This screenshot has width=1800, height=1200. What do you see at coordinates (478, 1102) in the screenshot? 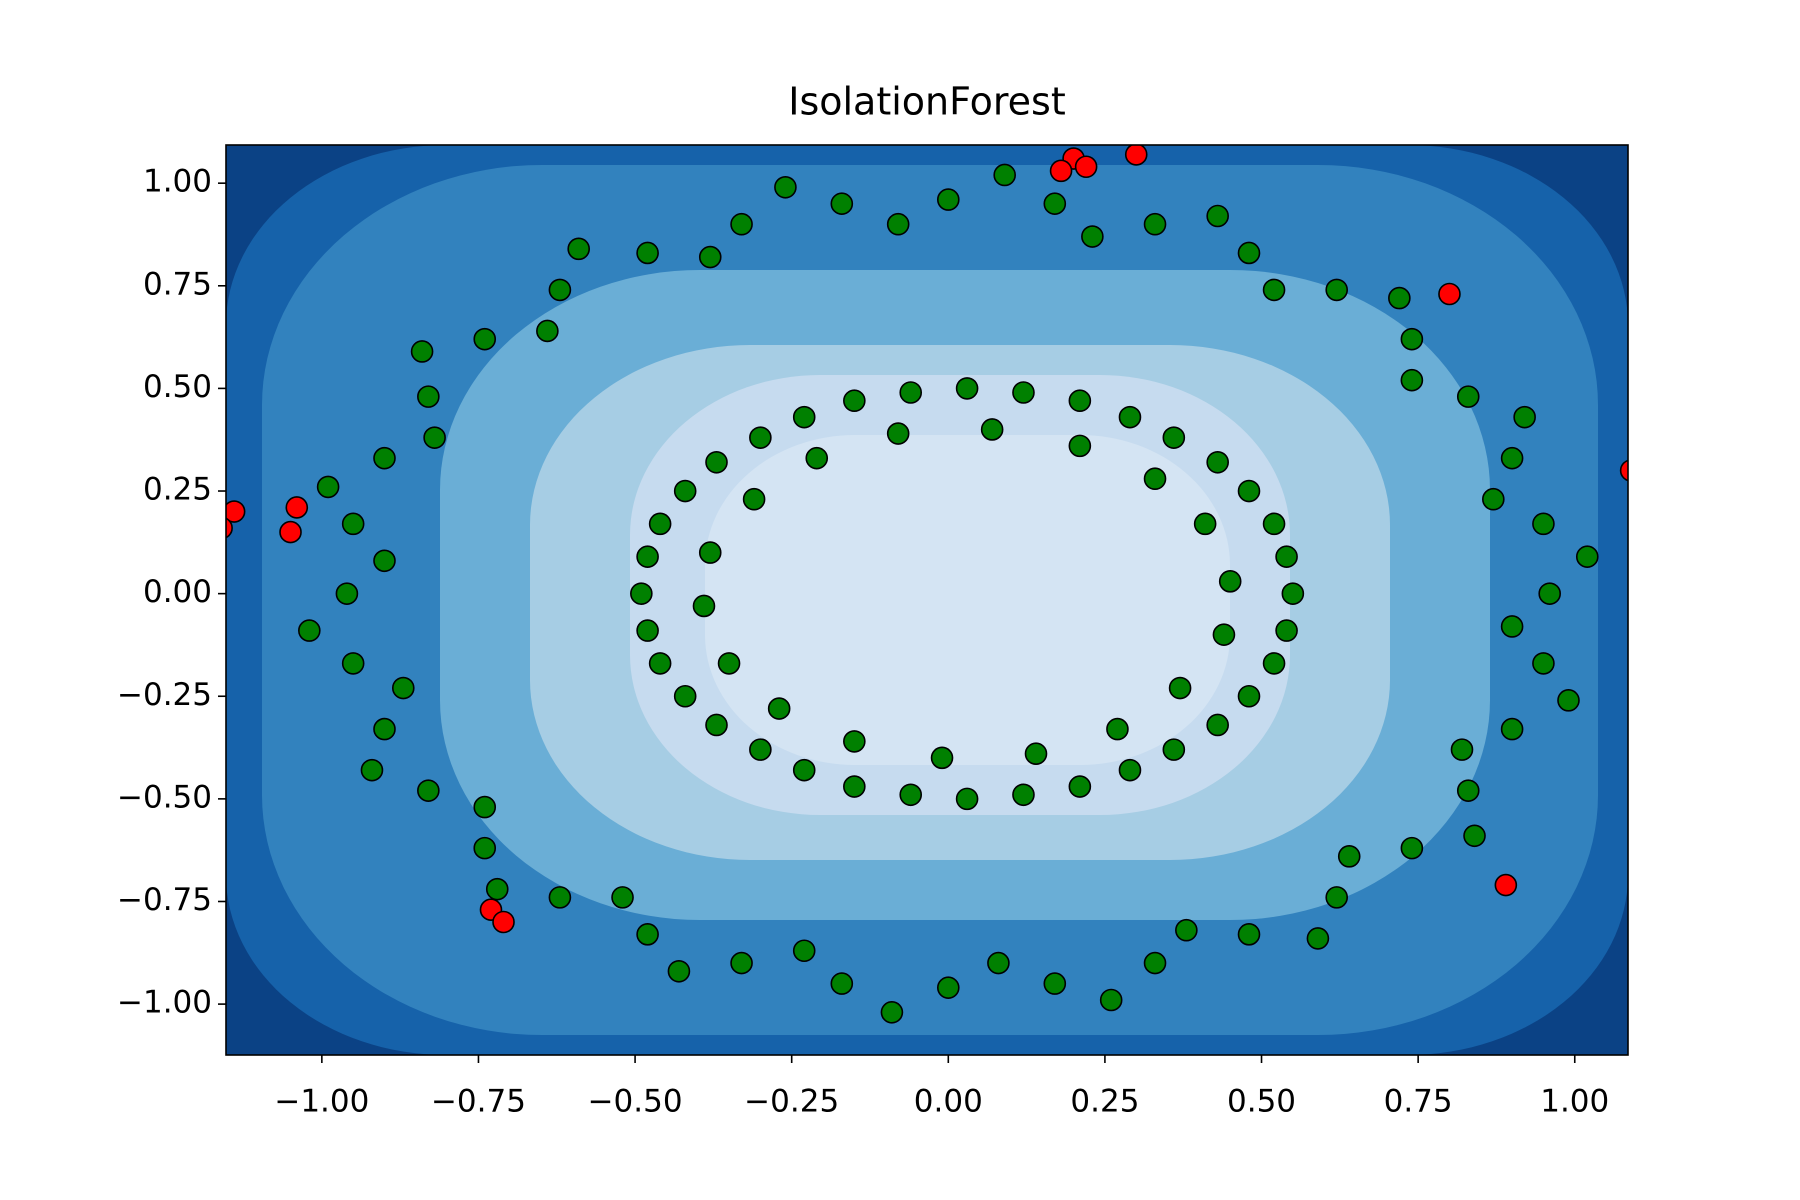
I see `x-tick-label: −0.75` at bounding box center [478, 1102].